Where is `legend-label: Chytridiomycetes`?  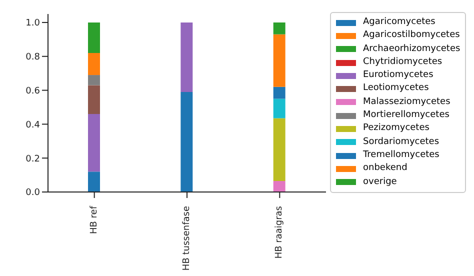
legend-label: Chytridiomycetes is located at coordinates (402, 62).